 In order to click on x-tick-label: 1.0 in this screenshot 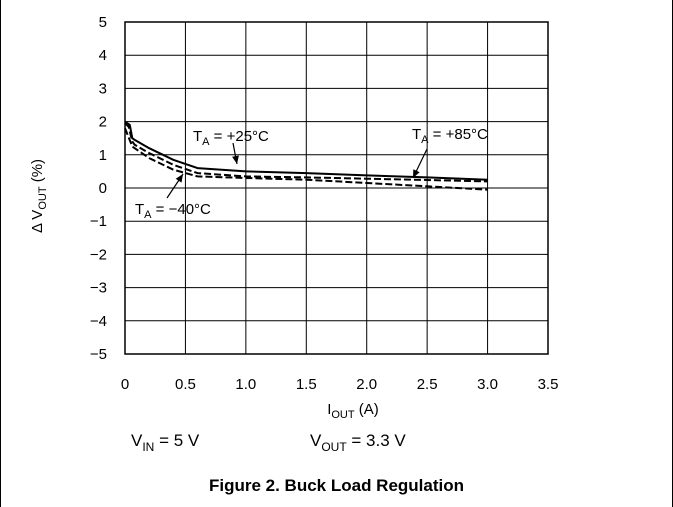, I will do `click(245, 384)`.